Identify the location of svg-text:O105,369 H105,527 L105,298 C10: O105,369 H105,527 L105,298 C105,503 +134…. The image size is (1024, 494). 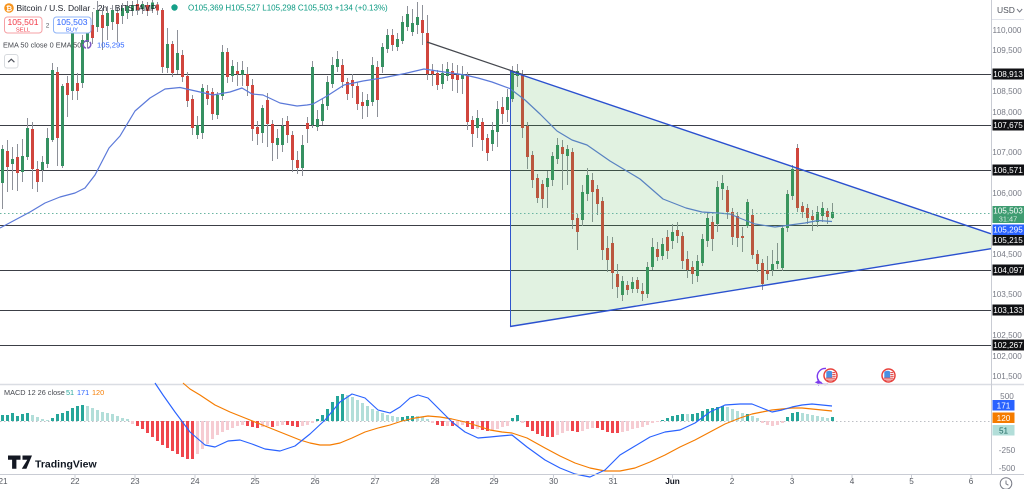
(288, 8).